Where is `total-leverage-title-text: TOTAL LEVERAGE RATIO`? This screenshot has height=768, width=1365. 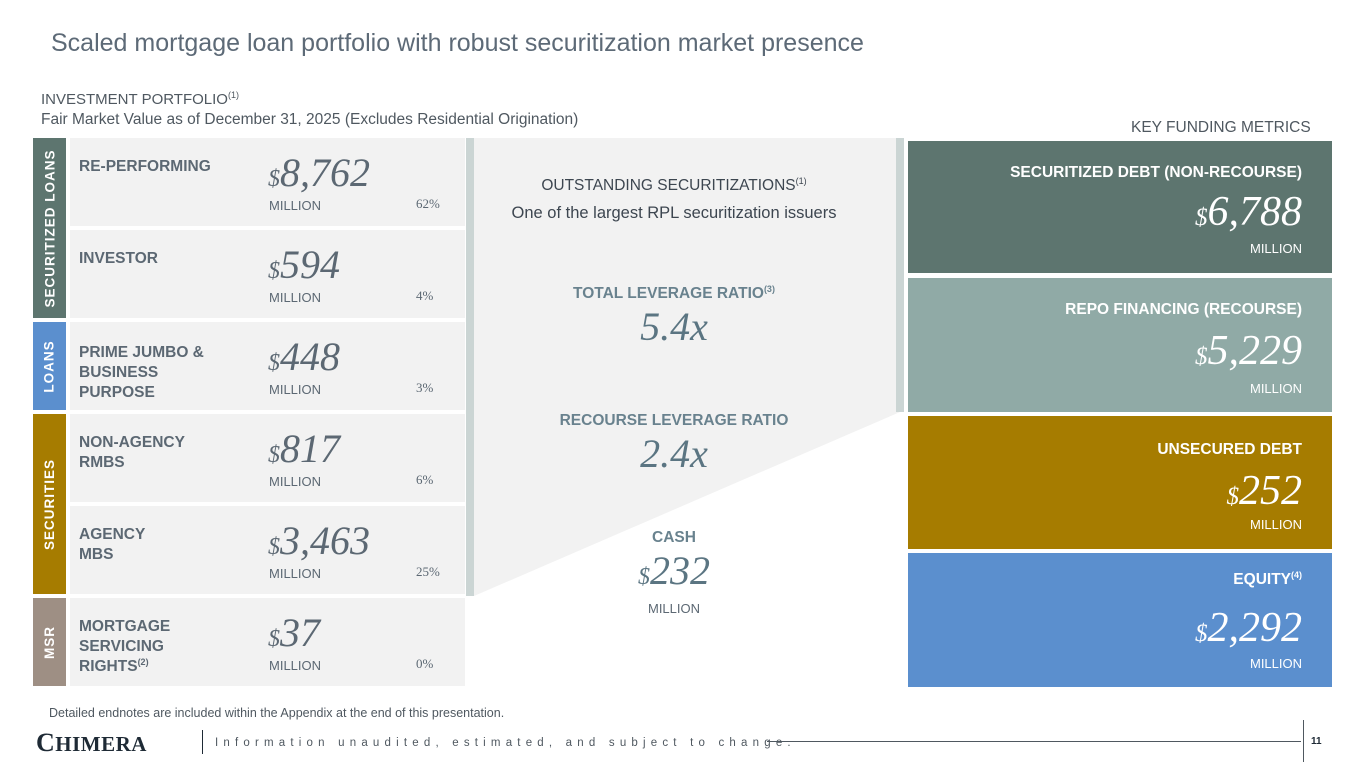 total-leverage-title-text: TOTAL LEVERAGE RATIO is located at coordinates (668, 293).